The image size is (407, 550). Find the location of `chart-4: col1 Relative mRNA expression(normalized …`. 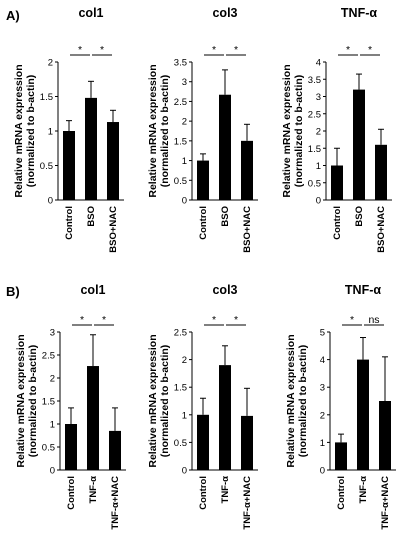

chart-4: col1 Relative mRNA expression(normalized … is located at coordinates (70, 406).